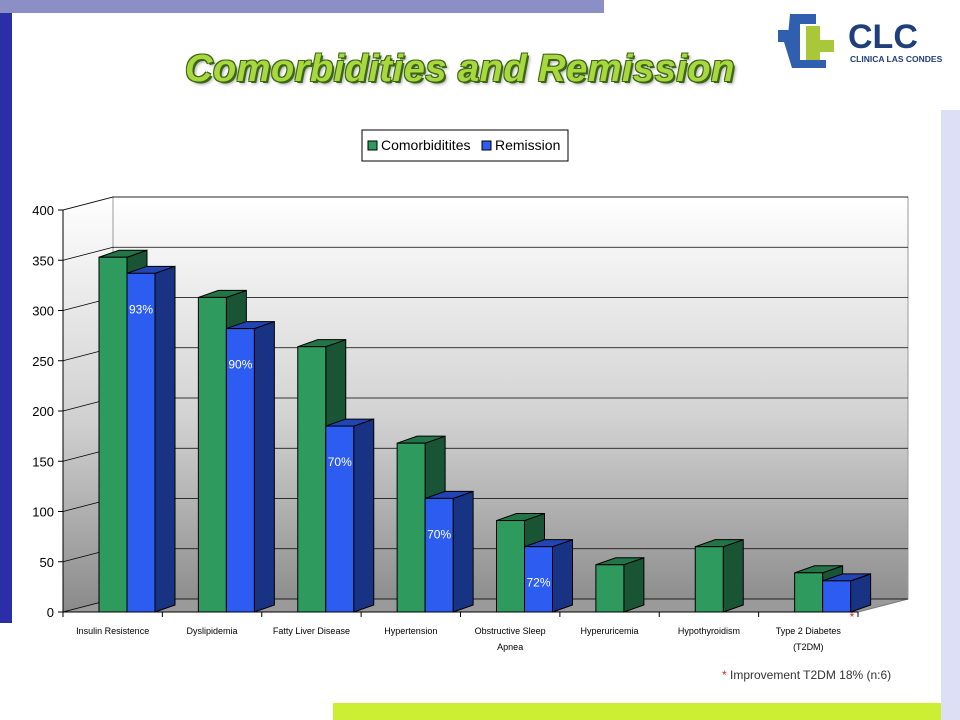  I want to click on legend: Comorbiditites Remission, so click(465, 145).